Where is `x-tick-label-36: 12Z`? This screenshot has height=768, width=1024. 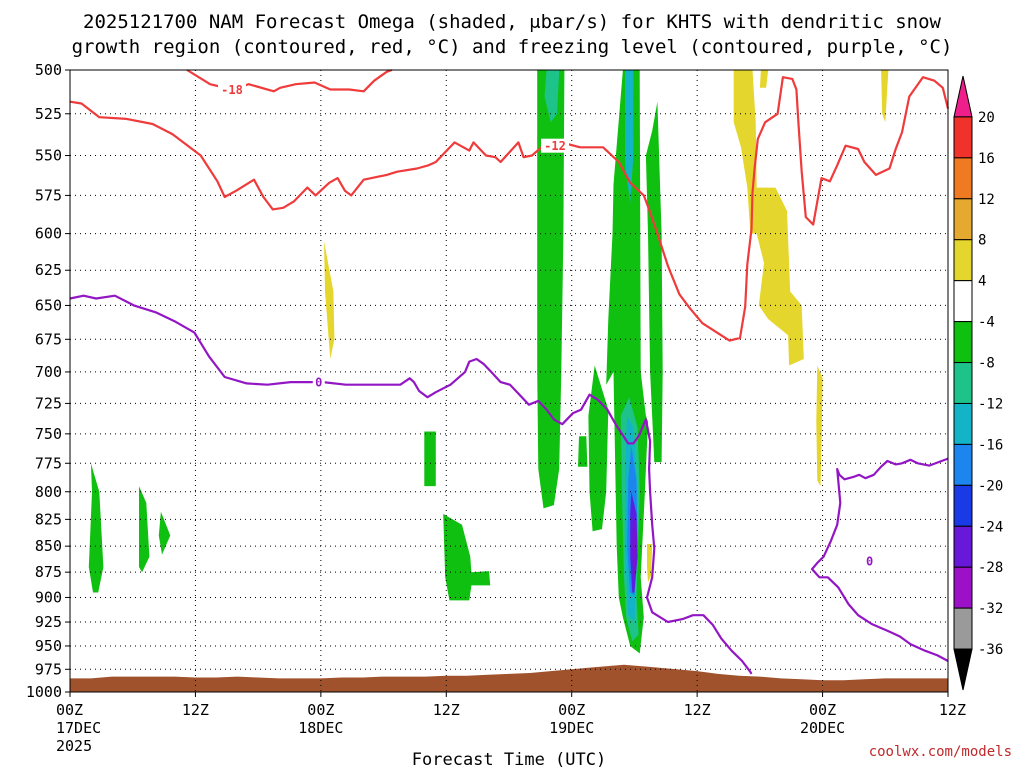
x-tick-label-36: 12Z is located at coordinates (446, 710).